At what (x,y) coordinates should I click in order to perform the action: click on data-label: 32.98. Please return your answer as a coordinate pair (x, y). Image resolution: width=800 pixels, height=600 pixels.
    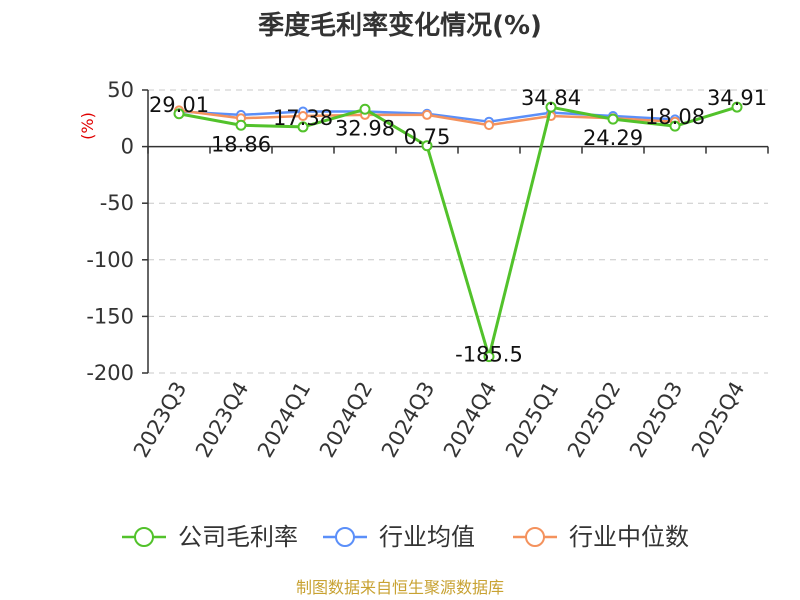
    Looking at the image, I should click on (365, 128).